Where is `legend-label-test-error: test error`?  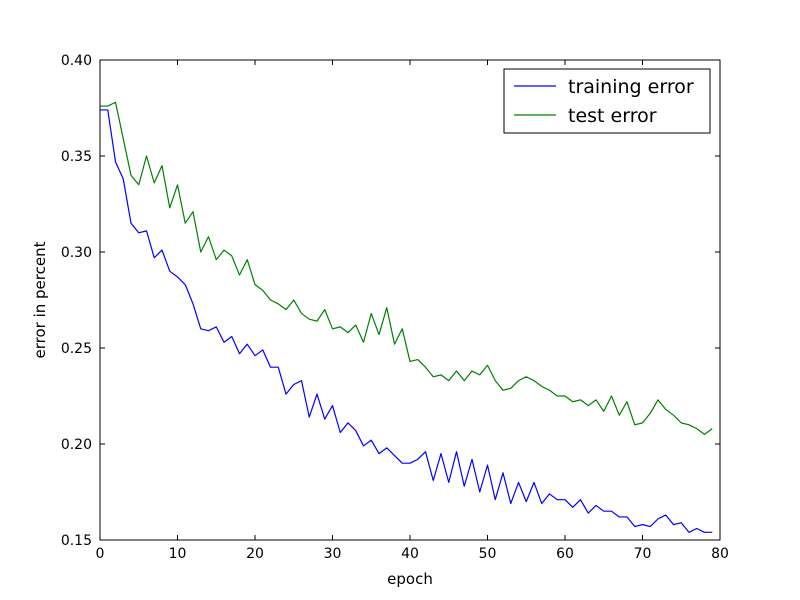 legend-label-test-error: test error is located at coordinates (612, 116).